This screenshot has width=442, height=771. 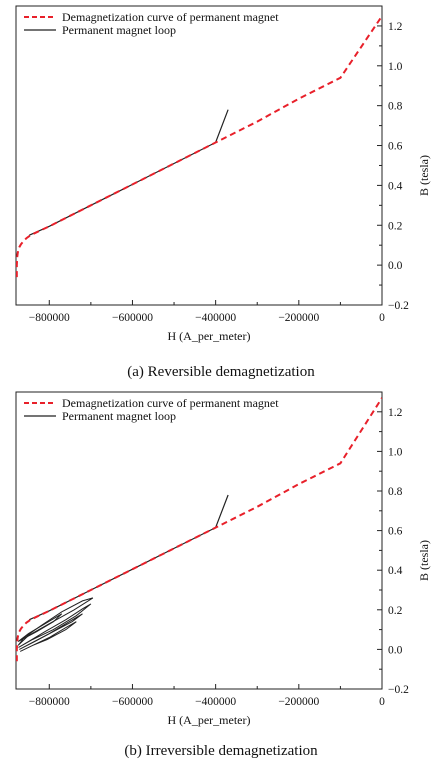 I want to click on figure-caption: (a) Reversible demagnetization, so click(x=221, y=372).